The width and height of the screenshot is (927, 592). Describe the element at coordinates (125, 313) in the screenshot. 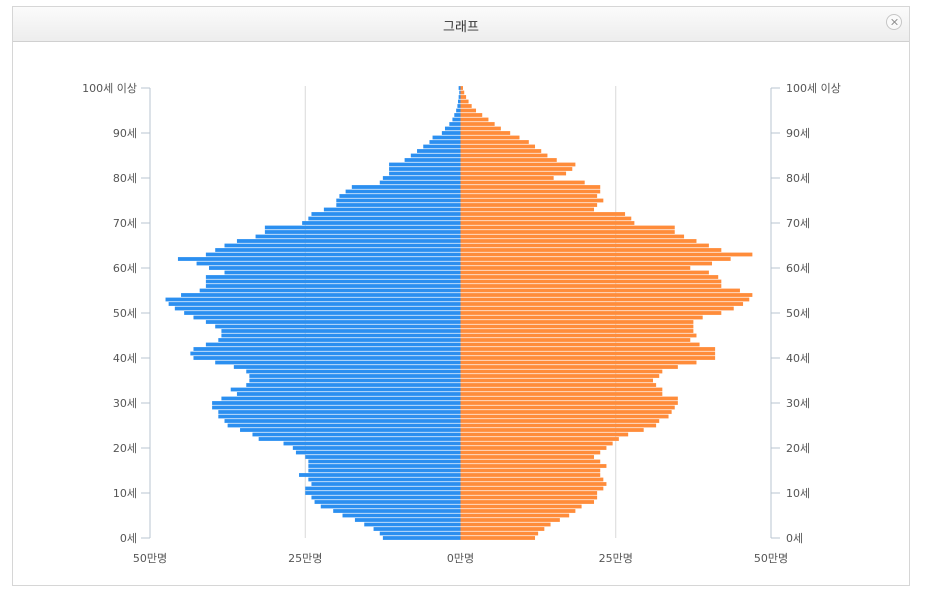

I see `left-tick-label: 50세` at that location.